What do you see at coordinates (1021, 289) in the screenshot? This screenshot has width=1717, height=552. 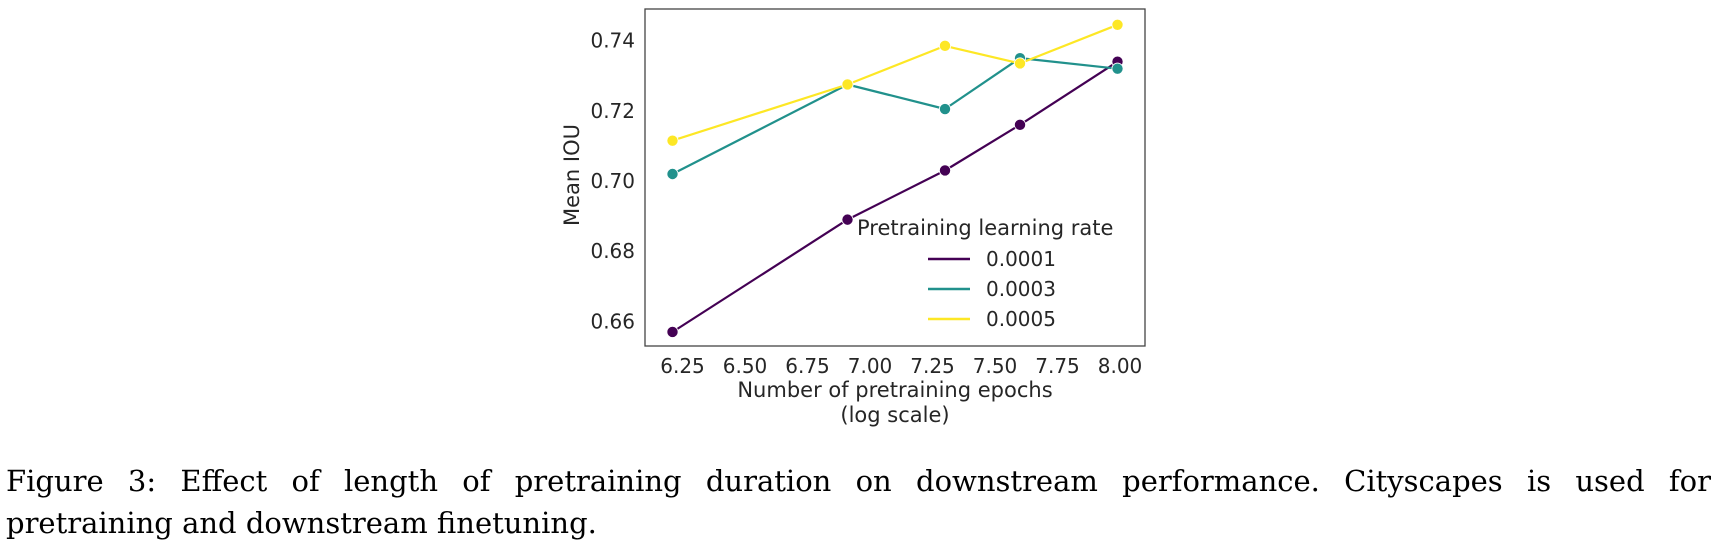 I see `legend-label-0.0003: 0.0003` at bounding box center [1021, 289].